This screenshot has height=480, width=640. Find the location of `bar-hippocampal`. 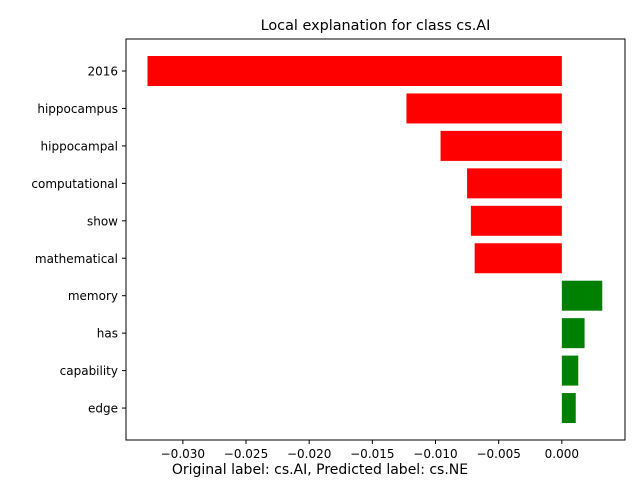

bar-hippocampal is located at coordinates (501, 145).